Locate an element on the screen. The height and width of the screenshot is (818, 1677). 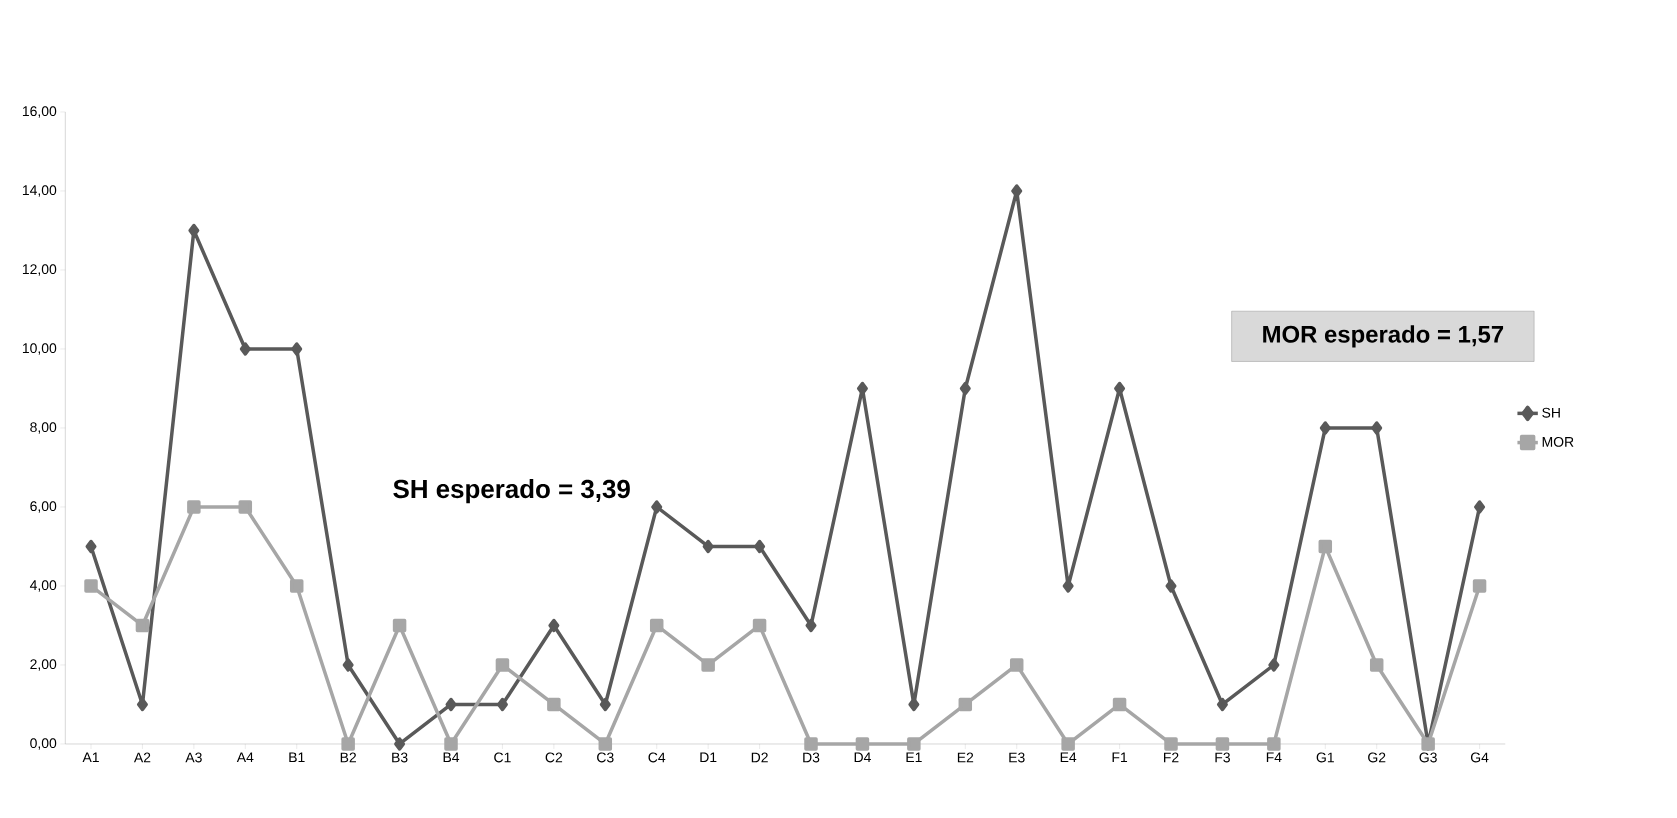
x-tick-label: B2 is located at coordinates (348, 757).